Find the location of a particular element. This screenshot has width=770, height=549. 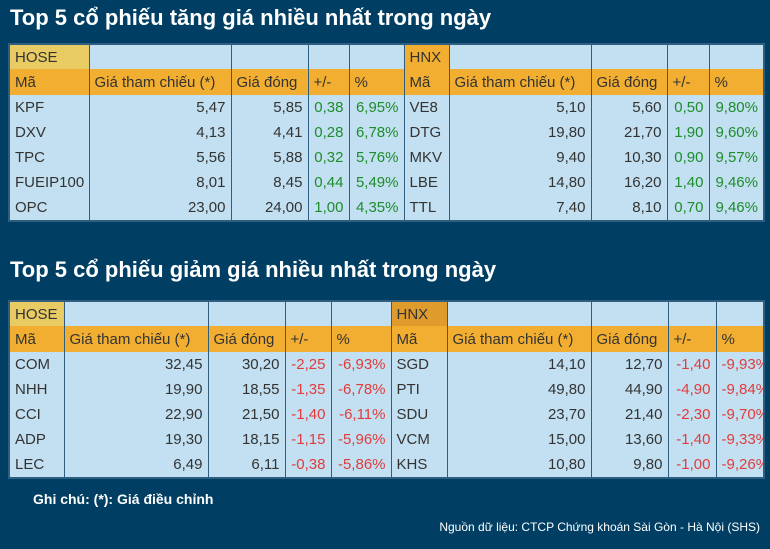

change-cell: 0,44 is located at coordinates (328, 182).